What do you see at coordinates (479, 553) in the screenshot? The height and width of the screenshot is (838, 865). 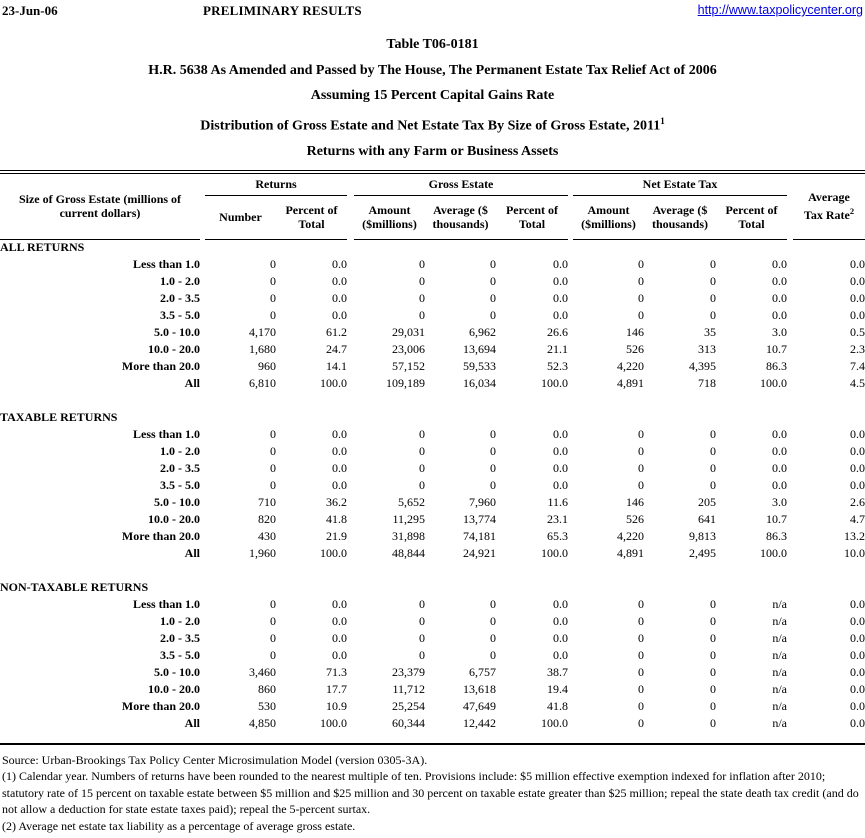 I see `gross-average-cell: 24,921` at bounding box center [479, 553].